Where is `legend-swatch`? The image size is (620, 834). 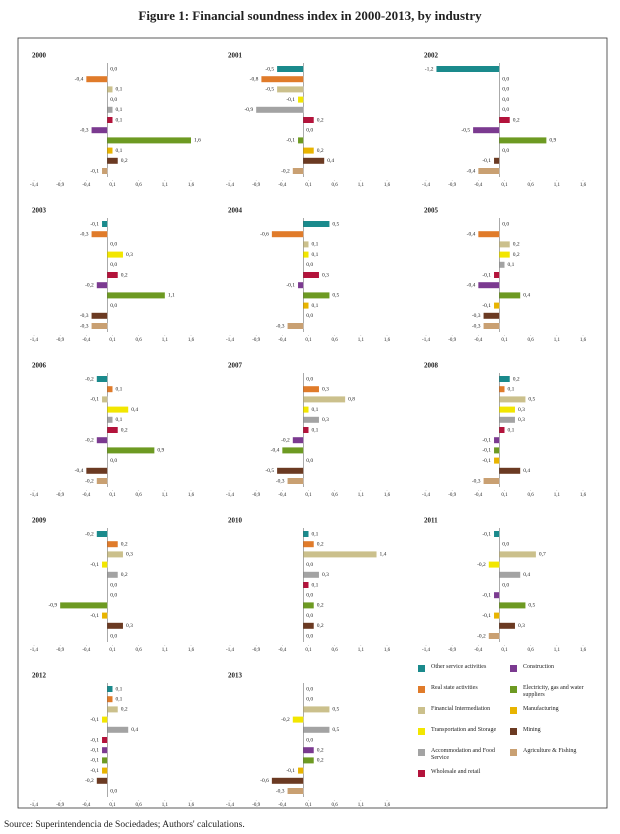
legend-swatch is located at coordinates (421, 731).